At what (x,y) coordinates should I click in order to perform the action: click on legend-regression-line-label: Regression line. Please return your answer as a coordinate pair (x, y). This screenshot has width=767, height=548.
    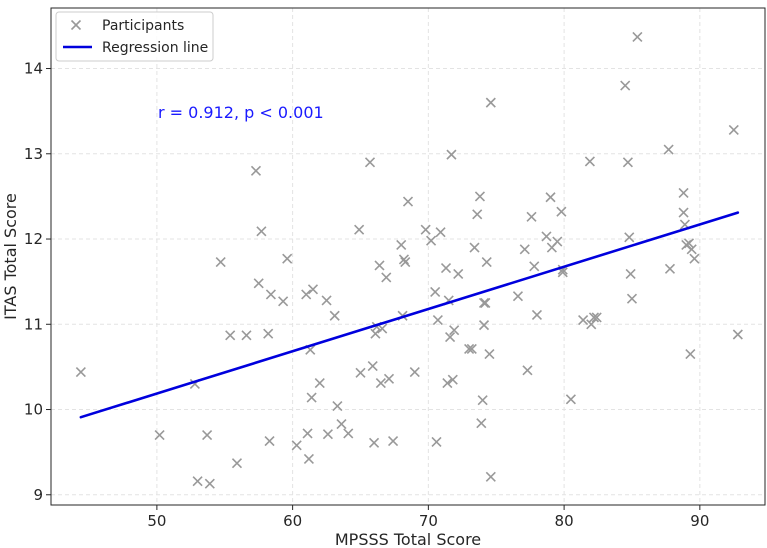
    Looking at the image, I should click on (155, 48).